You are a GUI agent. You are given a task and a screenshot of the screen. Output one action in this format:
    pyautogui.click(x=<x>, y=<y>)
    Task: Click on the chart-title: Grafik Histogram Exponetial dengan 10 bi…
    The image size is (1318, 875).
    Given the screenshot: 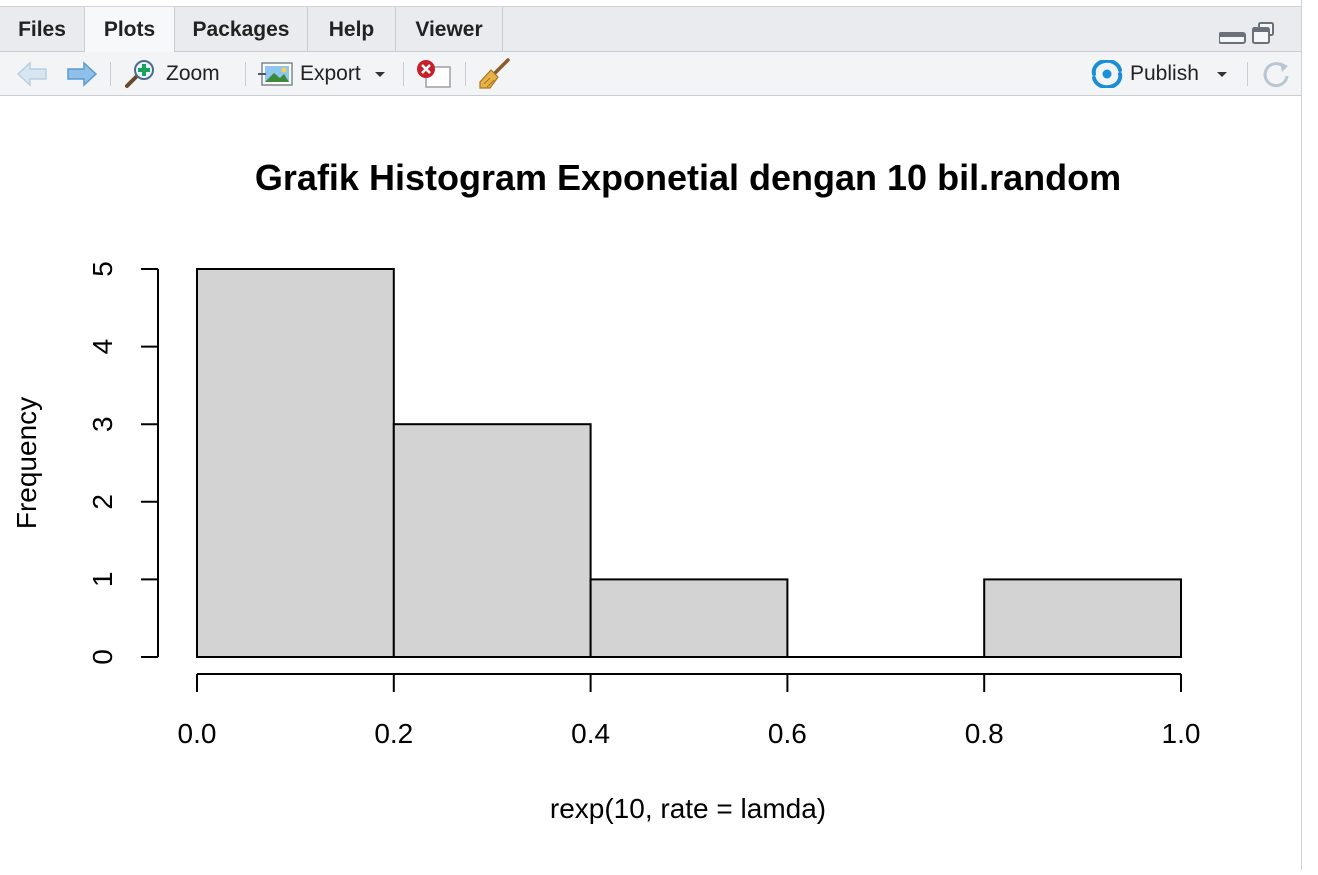 What is the action you would take?
    pyautogui.click(x=688, y=177)
    